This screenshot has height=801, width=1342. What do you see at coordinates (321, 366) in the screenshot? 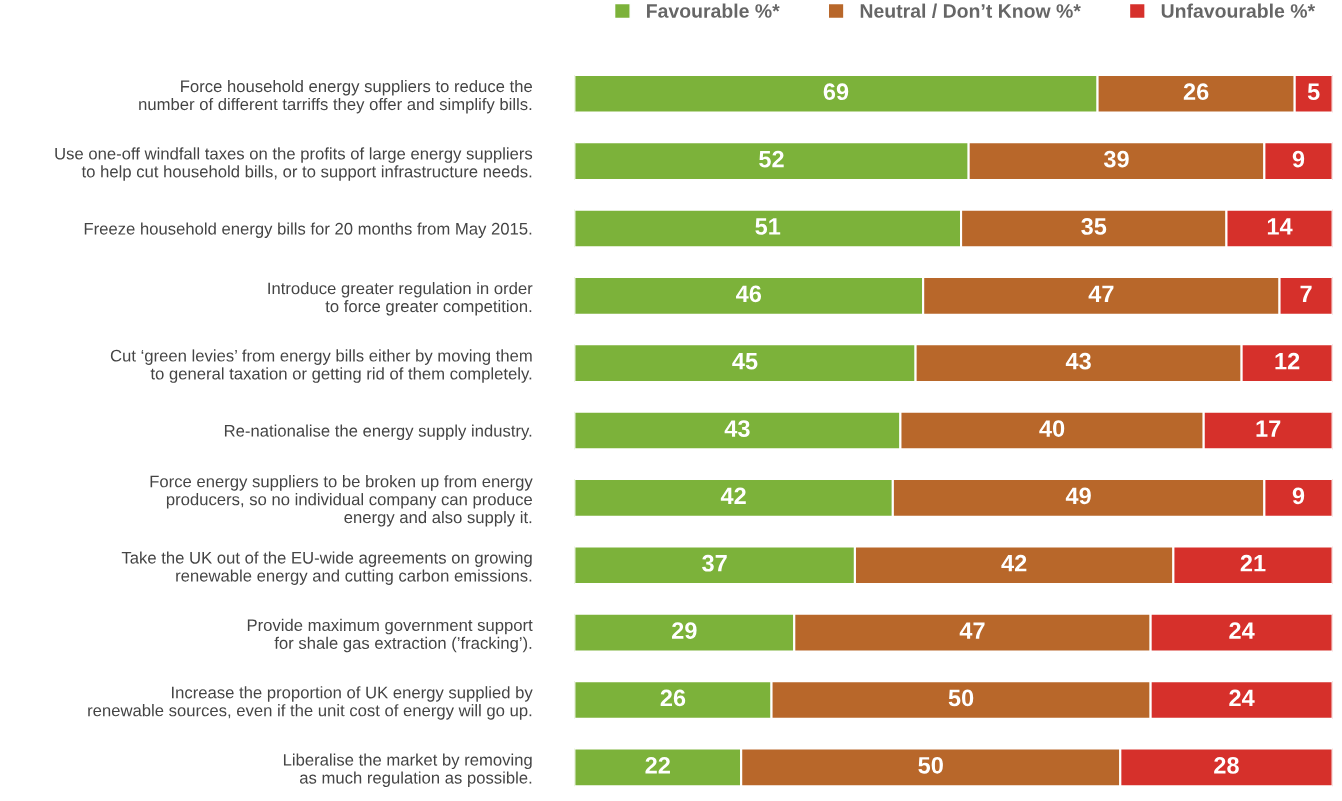
I see `y-tick-label: Cut ‘green levies’ from energy bills either by moving them to general taxation or getting rid of them completely.` at bounding box center [321, 366].